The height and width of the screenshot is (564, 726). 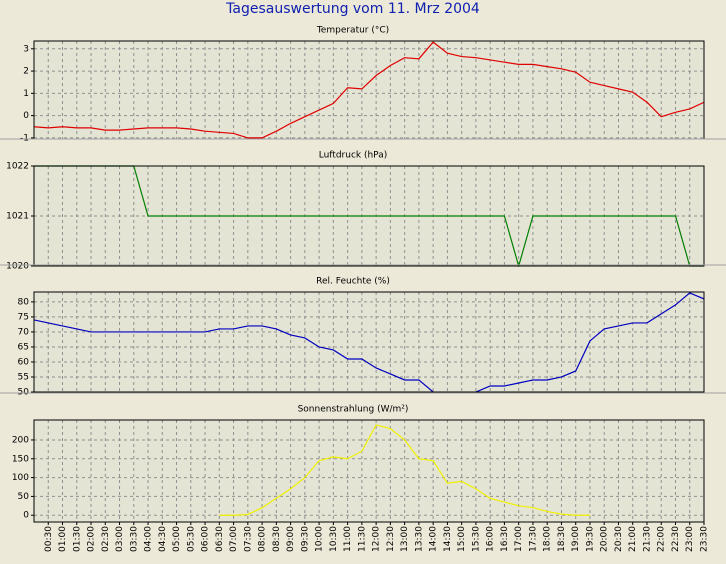 What do you see at coordinates (405, 539) in the screenshot?
I see `x-tick-label: 13:00` at bounding box center [405, 539].